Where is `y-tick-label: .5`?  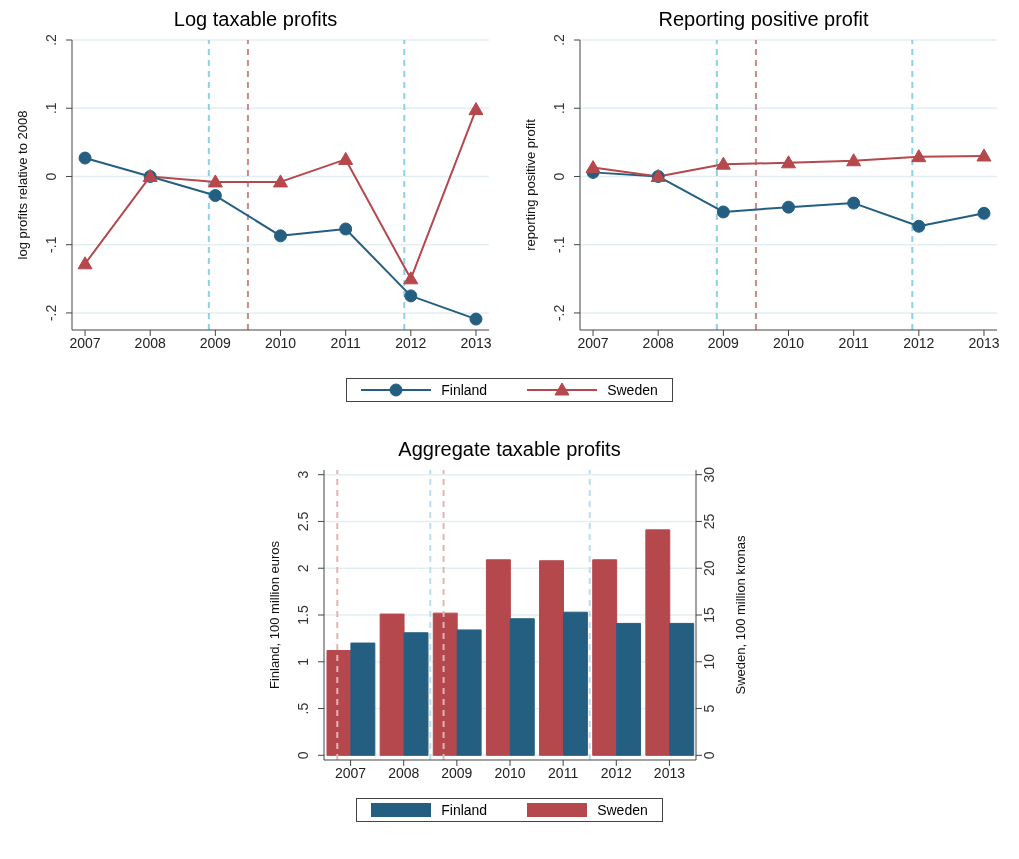 y-tick-label: .5 is located at coordinates (302, 708).